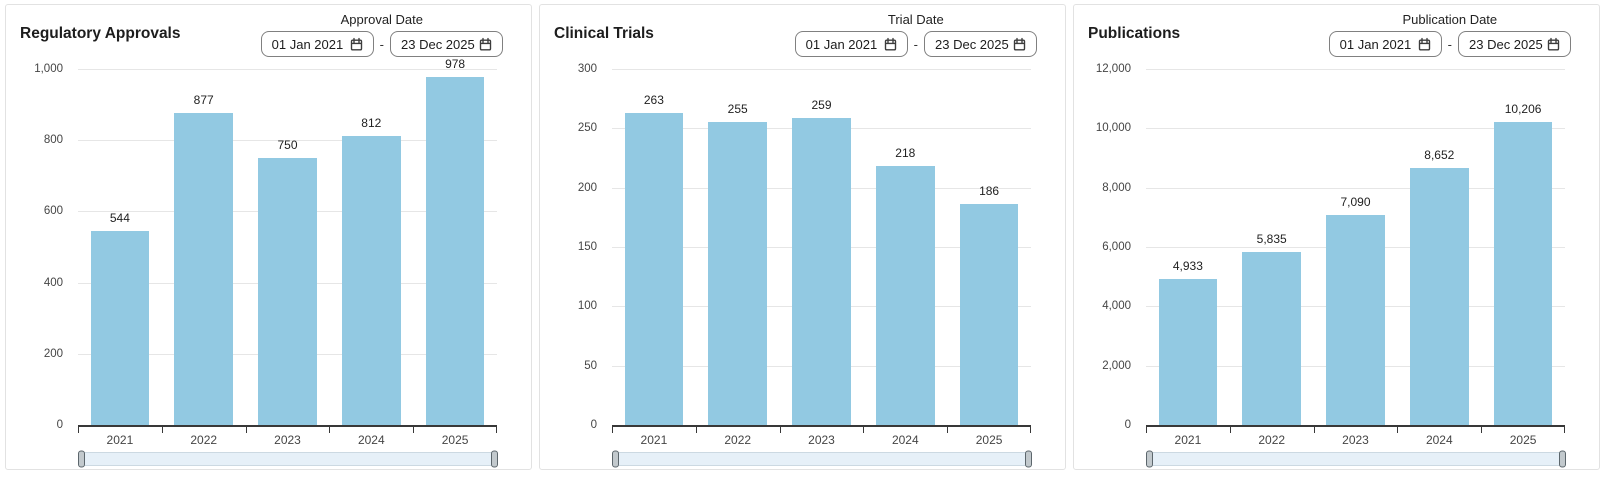  I want to click on bar-value-label: 7,090, so click(1355, 201).